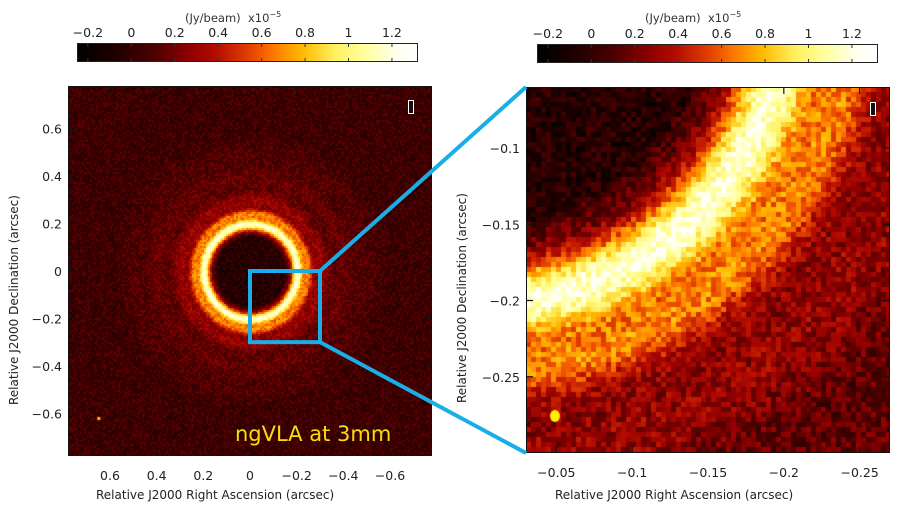 The height and width of the screenshot is (514, 900). Describe the element at coordinates (860, 472) in the screenshot. I see `x-tick-label: −0.25` at that location.